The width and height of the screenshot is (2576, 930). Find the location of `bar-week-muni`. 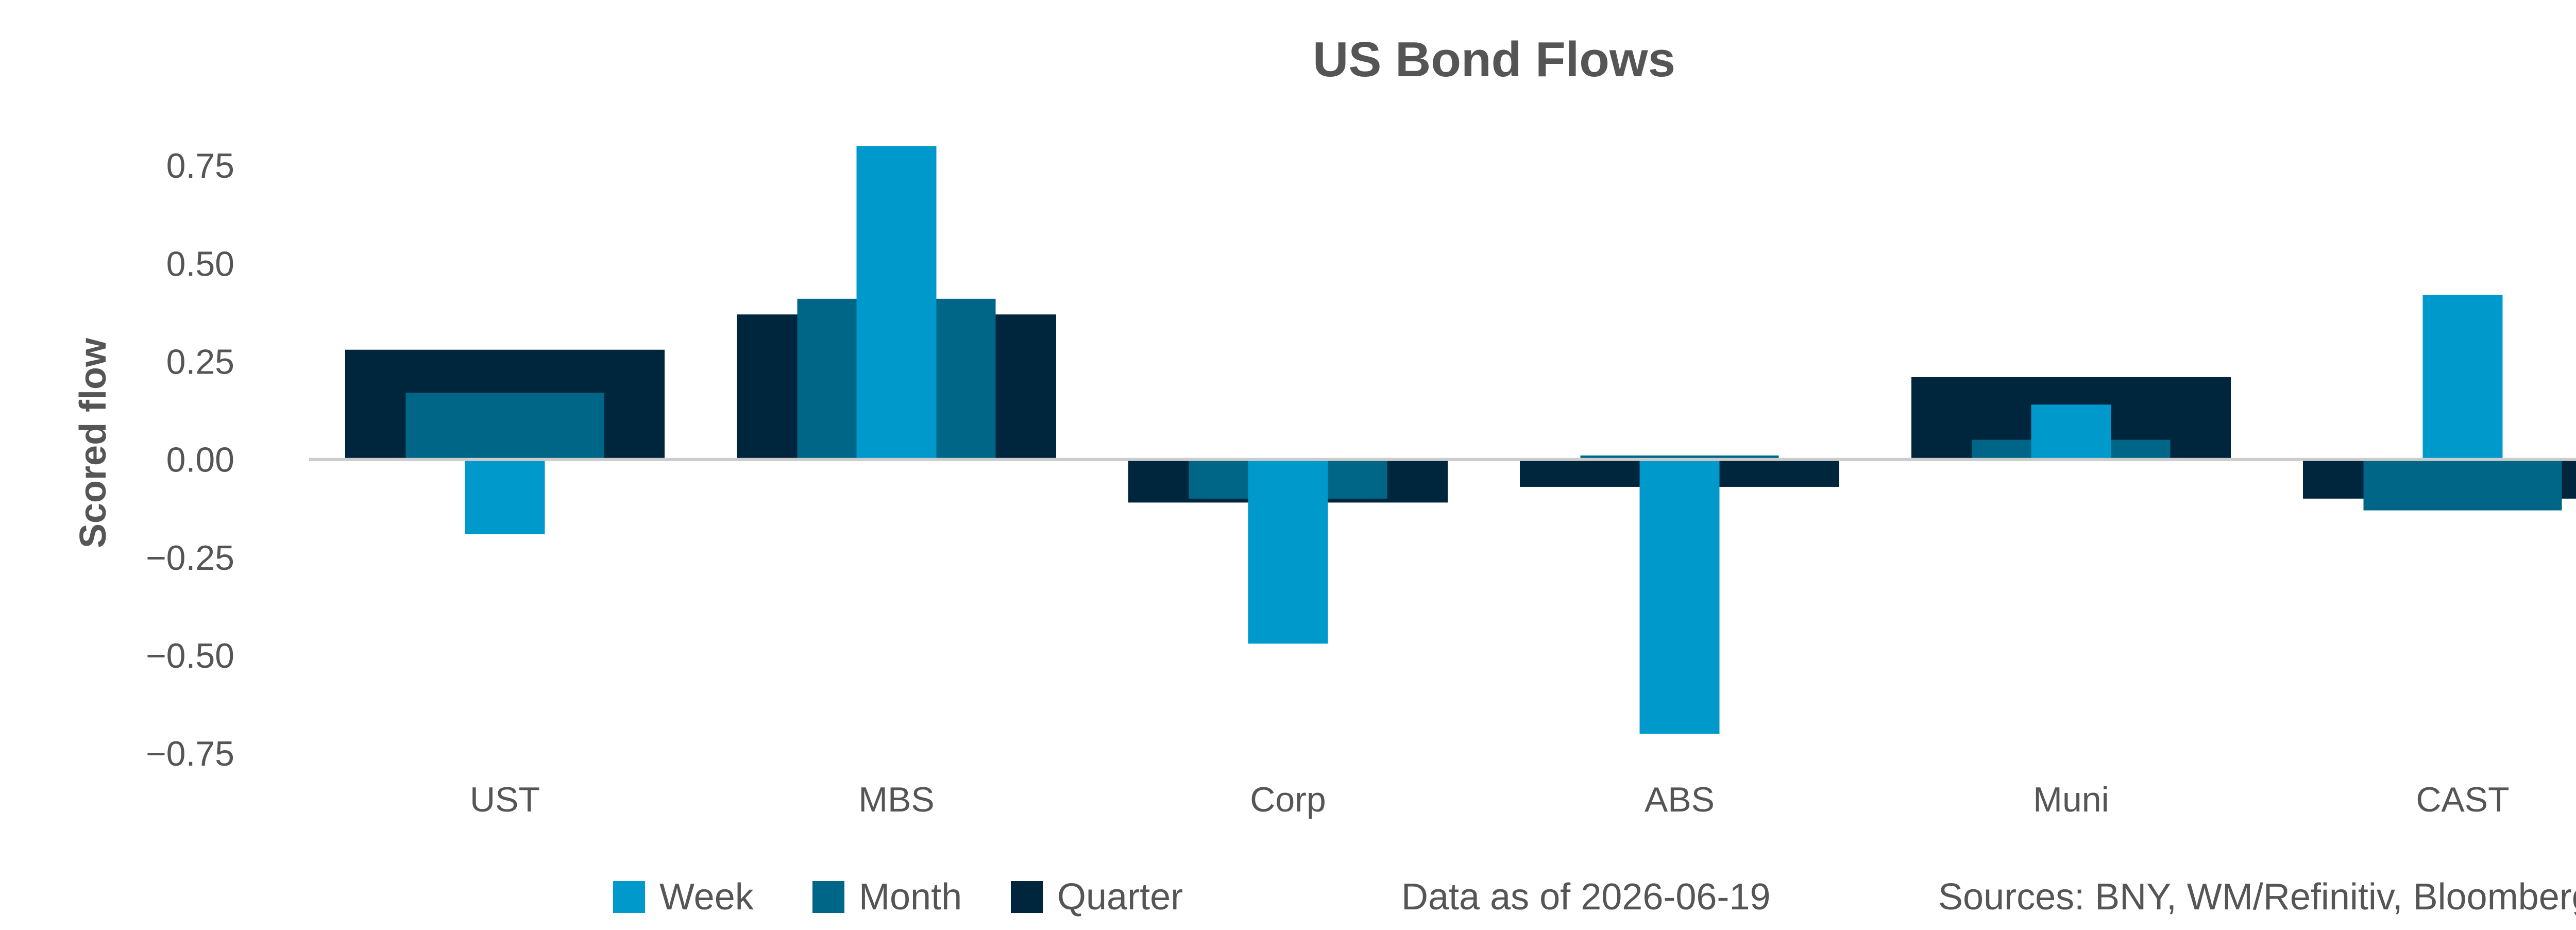

bar-week-muni is located at coordinates (2071, 432).